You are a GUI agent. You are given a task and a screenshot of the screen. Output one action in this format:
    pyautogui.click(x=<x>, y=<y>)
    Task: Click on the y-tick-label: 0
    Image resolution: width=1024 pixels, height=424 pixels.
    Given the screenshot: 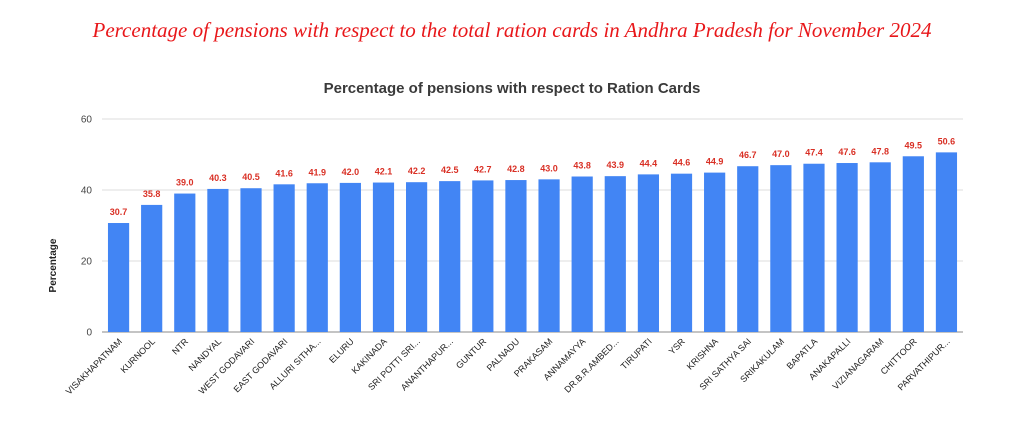 What is the action you would take?
    pyautogui.click(x=89, y=333)
    